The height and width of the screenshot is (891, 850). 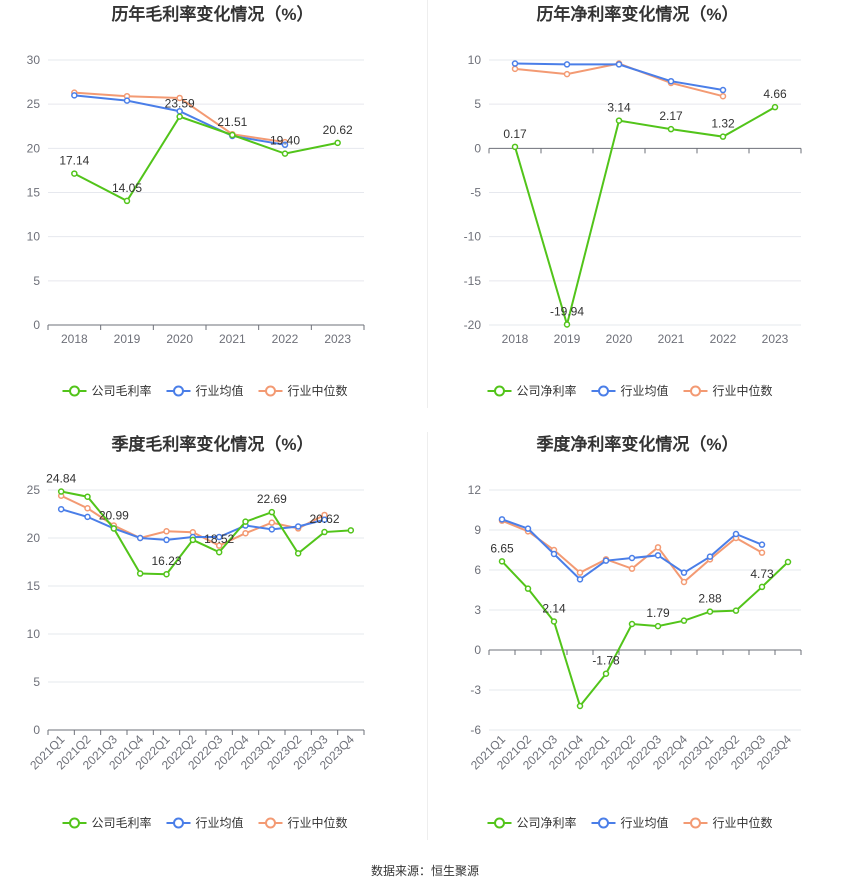 What do you see at coordinates (645, 217) in the screenshot?
I see `company-series-line` at bounding box center [645, 217].